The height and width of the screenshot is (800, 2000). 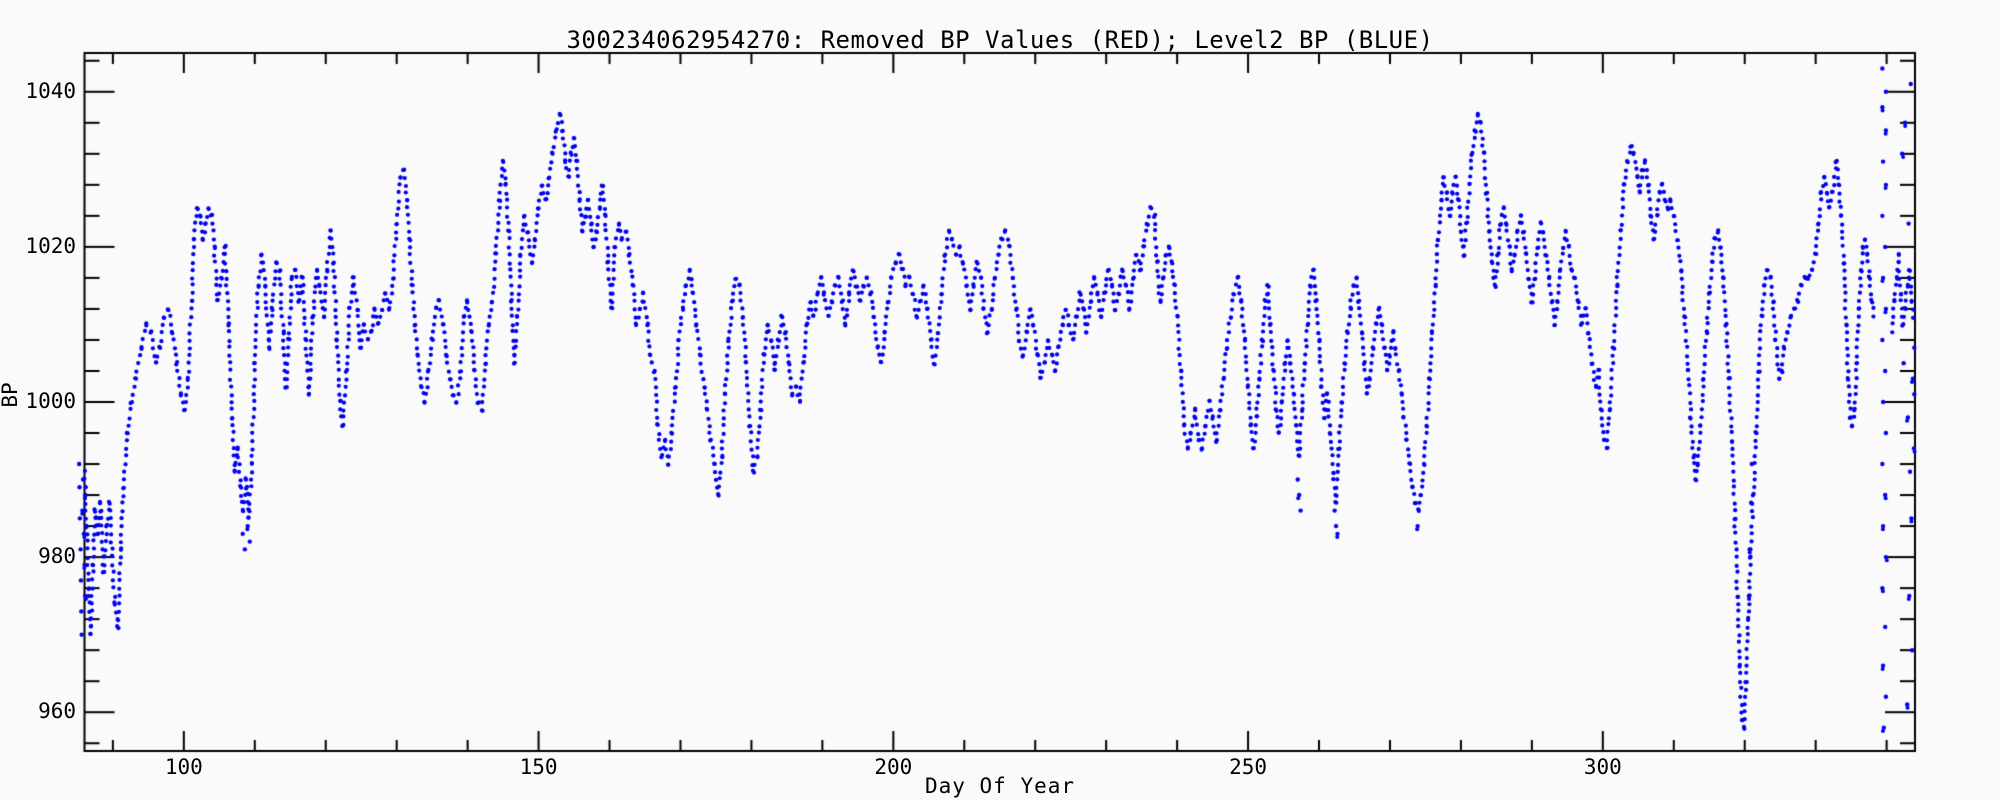 I want to click on x-tick-label: 150, so click(x=538, y=767).